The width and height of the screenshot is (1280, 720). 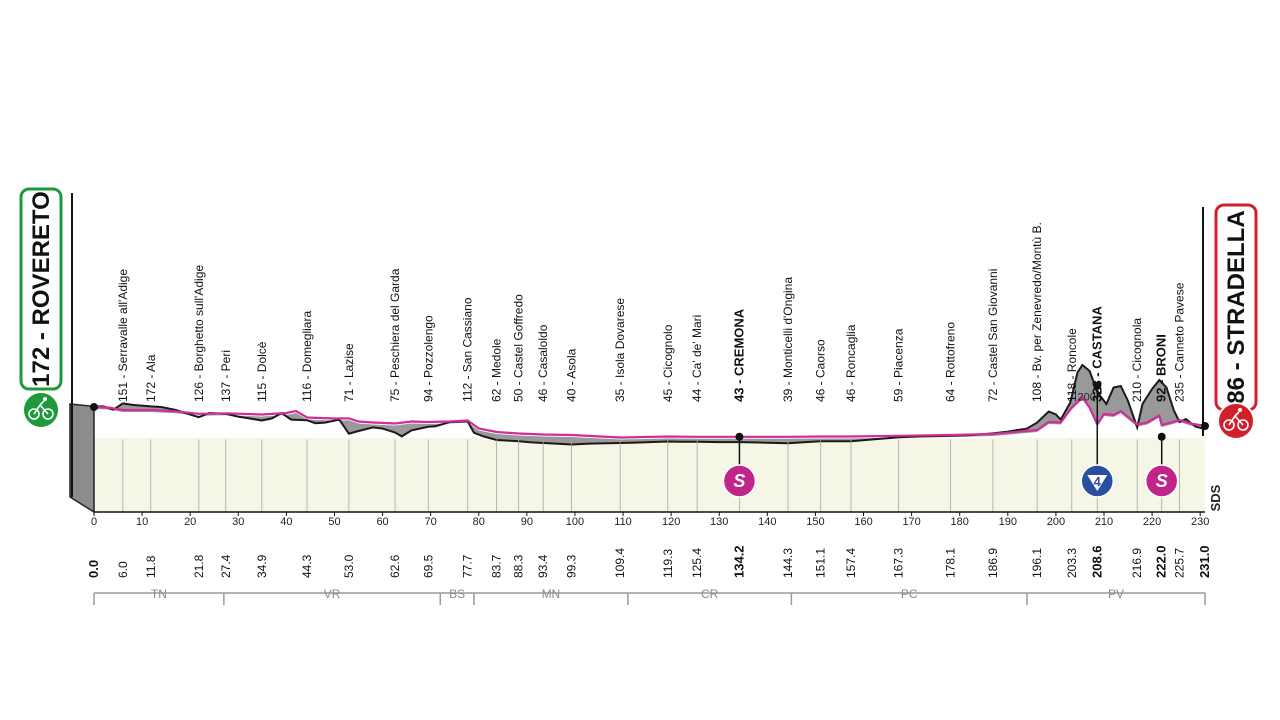 What do you see at coordinates (1180, 563) in the screenshot?
I see `km-label: 225.7` at bounding box center [1180, 563].